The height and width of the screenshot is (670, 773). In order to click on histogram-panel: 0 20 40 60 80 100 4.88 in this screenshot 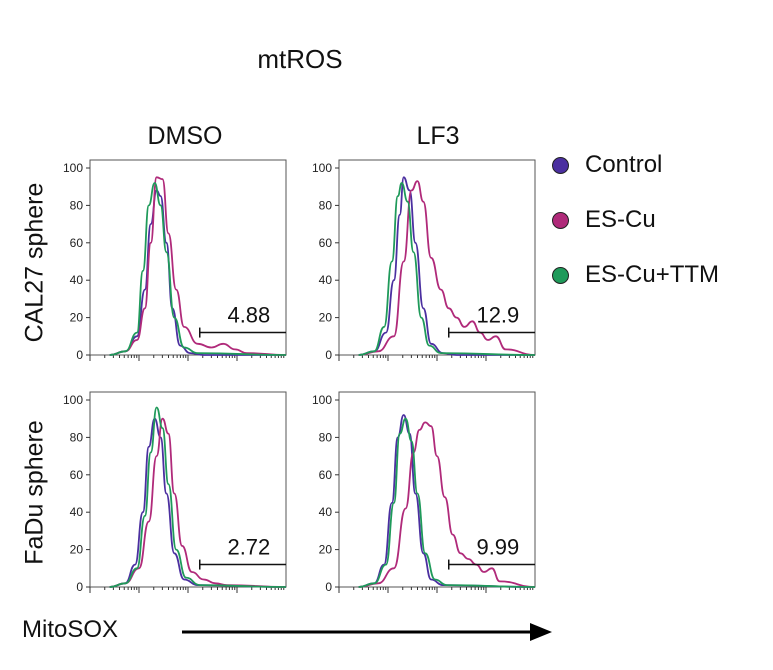, I will do `click(175, 260)`.